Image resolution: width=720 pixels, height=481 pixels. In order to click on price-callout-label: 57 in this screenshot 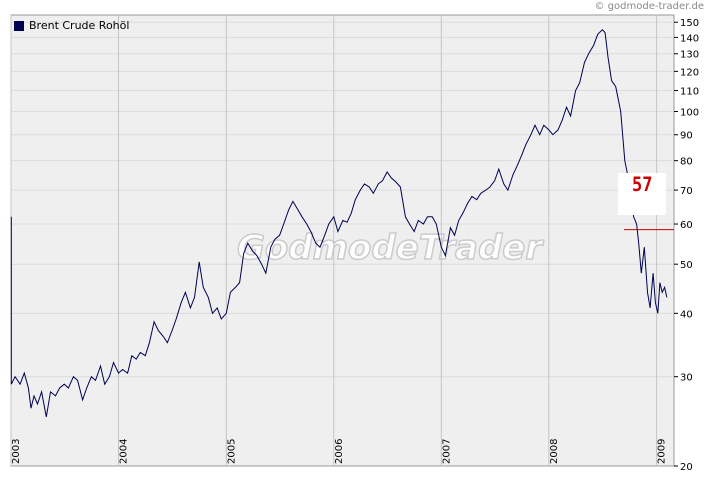, I will do `click(642, 185)`.